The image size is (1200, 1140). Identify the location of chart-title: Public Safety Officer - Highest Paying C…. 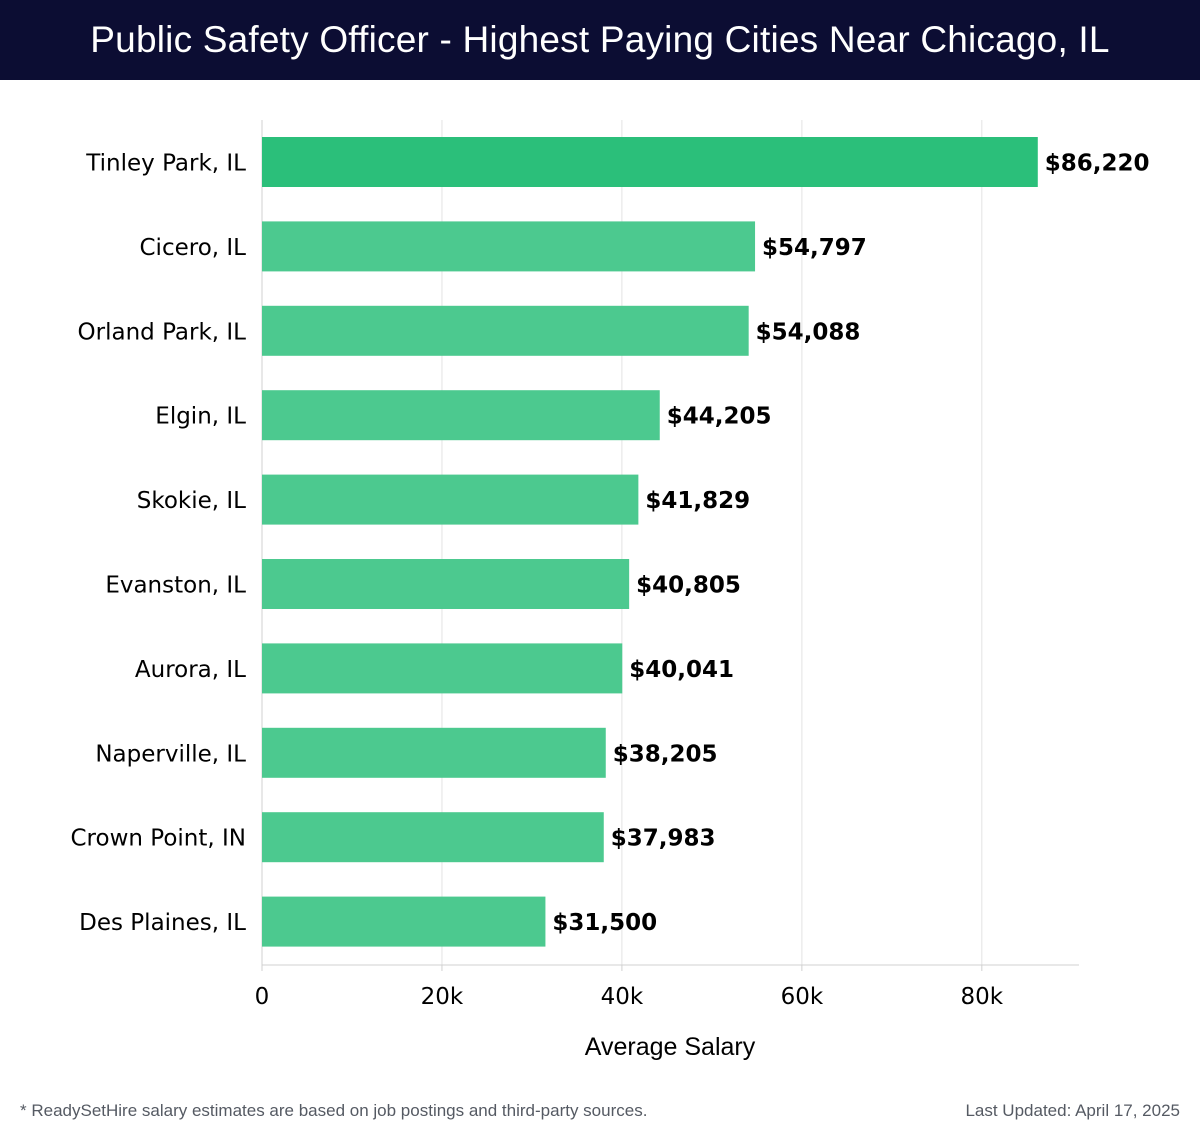
(600, 39).